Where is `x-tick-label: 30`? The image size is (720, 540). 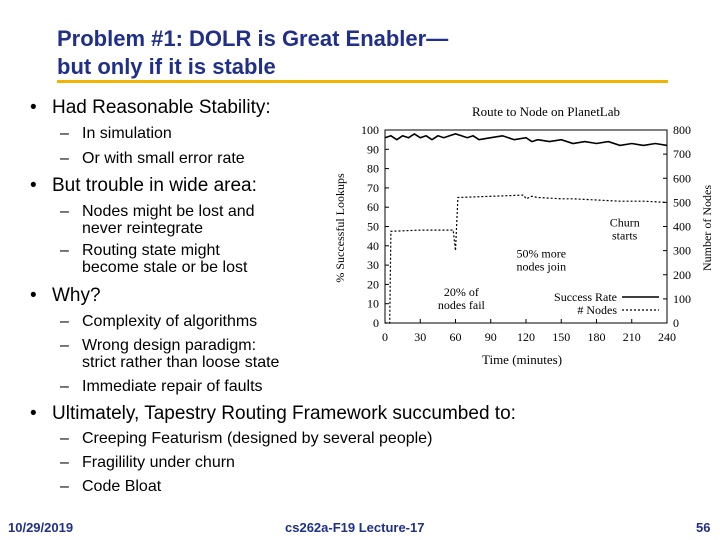 x-tick-label: 30 is located at coordinates (420, 337).